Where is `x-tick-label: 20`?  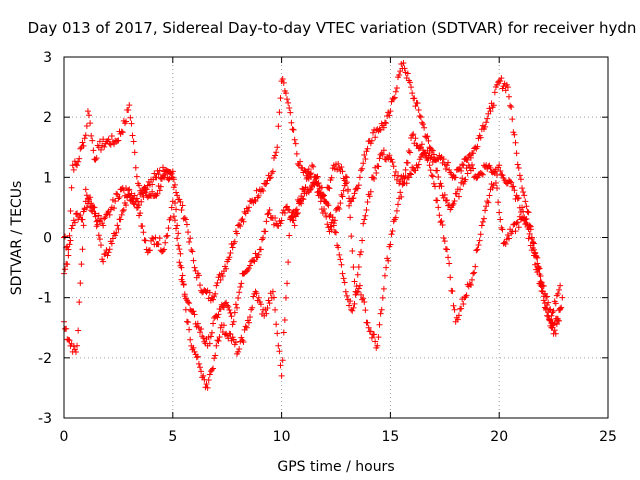
x-tick-label: 20 is located at coordinates (499, 437).